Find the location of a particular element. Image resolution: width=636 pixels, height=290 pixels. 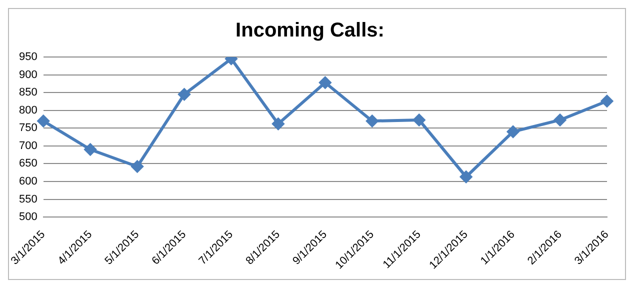

y-tick-label: 800 is located at coordinates (28, 110).